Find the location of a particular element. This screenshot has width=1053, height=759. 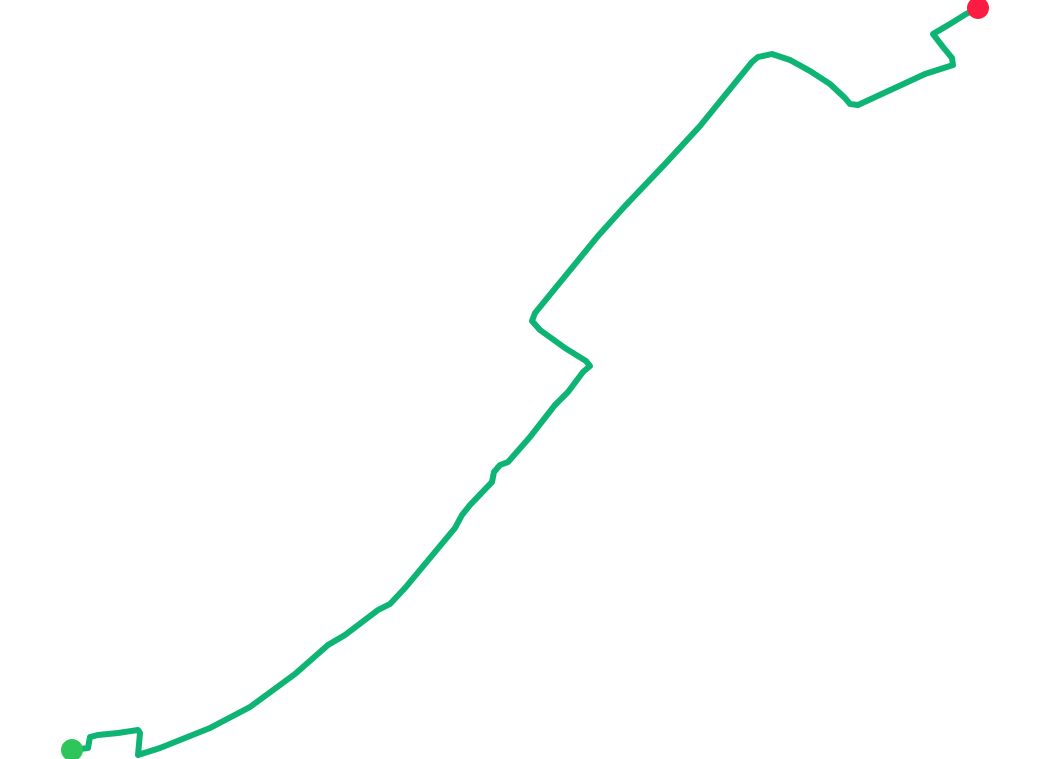

start-marker is located at coordinates (72, 749).